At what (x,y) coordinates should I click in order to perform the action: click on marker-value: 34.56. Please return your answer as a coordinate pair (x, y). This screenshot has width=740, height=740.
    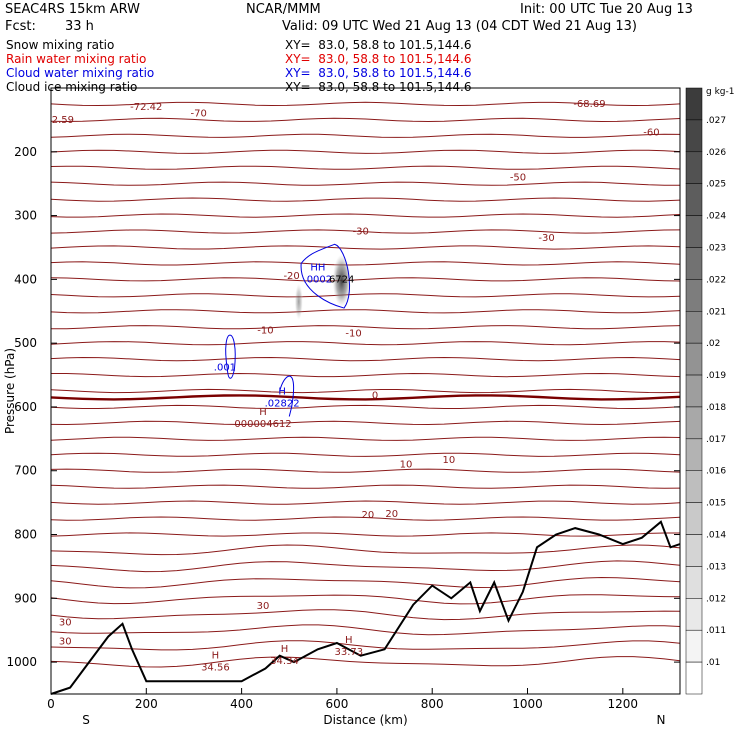
    Looking at the image, I should click on (215, 667).